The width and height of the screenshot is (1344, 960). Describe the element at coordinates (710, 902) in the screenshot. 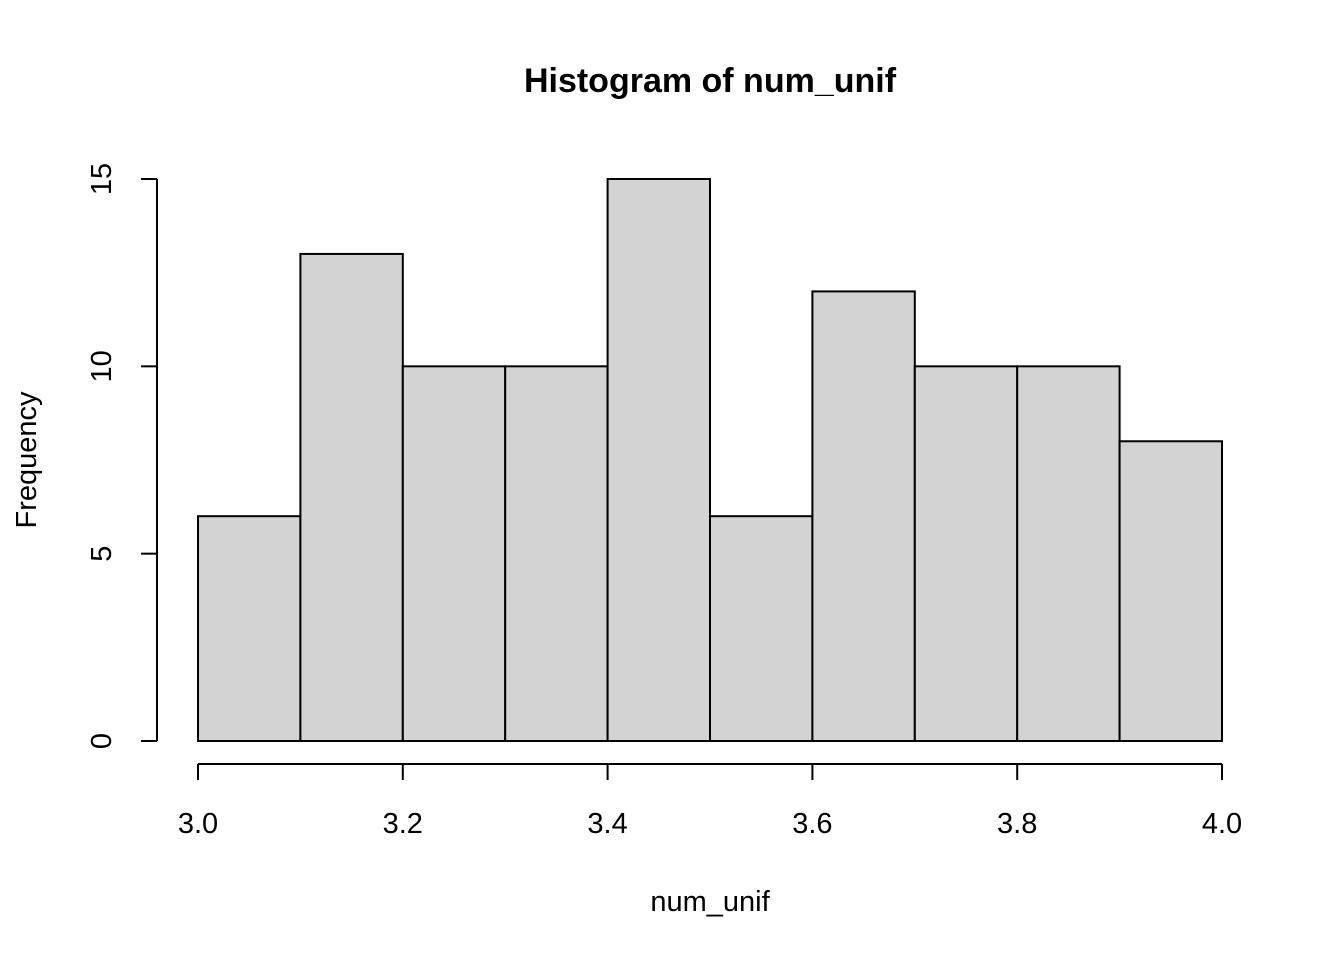

I see `x-axis-label: num_unif` at that location.